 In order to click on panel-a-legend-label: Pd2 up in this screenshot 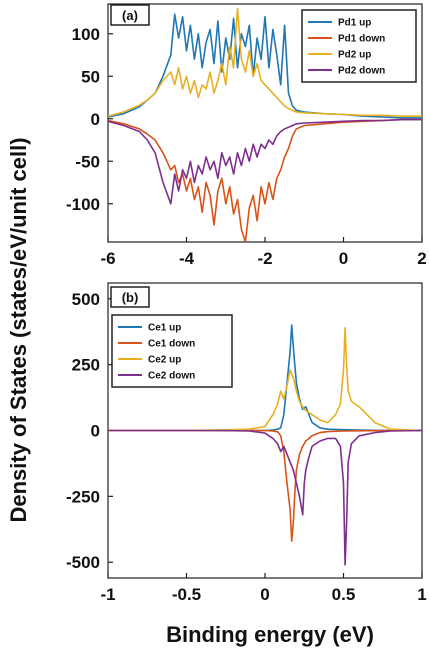, I will do `click(354, 55)`.